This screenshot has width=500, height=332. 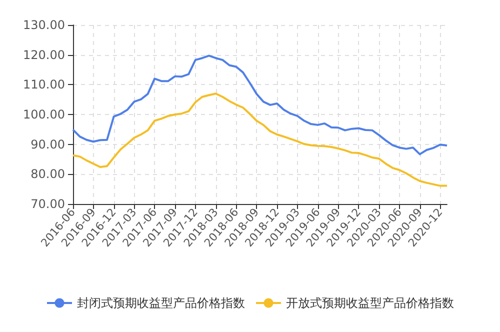 I want to click on y-tick-label: 120.00, so click(x=44, y=55).